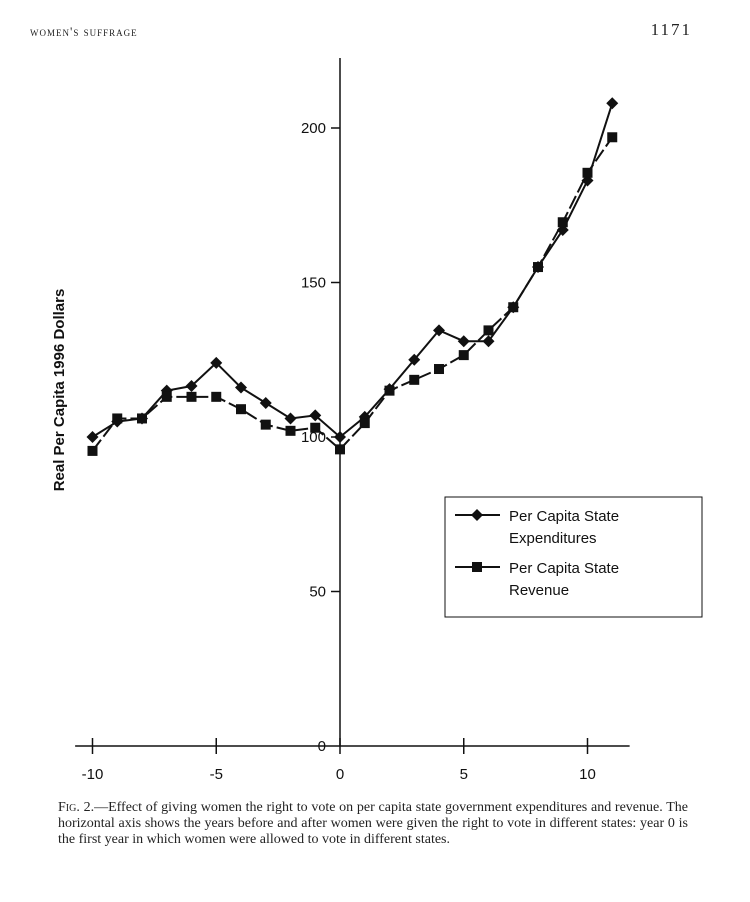 The width and height of the screenshot is (750, 902). I want to click on legend-label: Expenditures, so click(553, 538).